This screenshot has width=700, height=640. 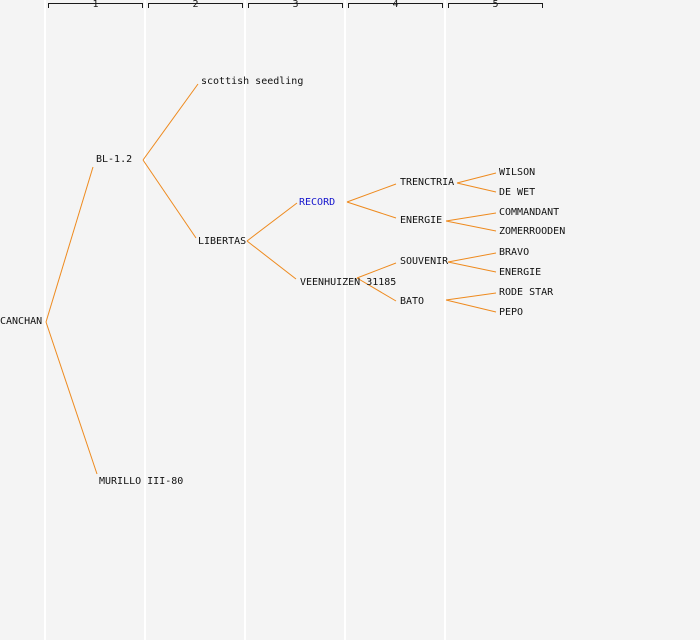 What do you see at coordinates (348, 282) in the screenshot?
I see `node-veenhuizen-31185: VEENHUIZEN 31185` at bounding box center [348, 282].